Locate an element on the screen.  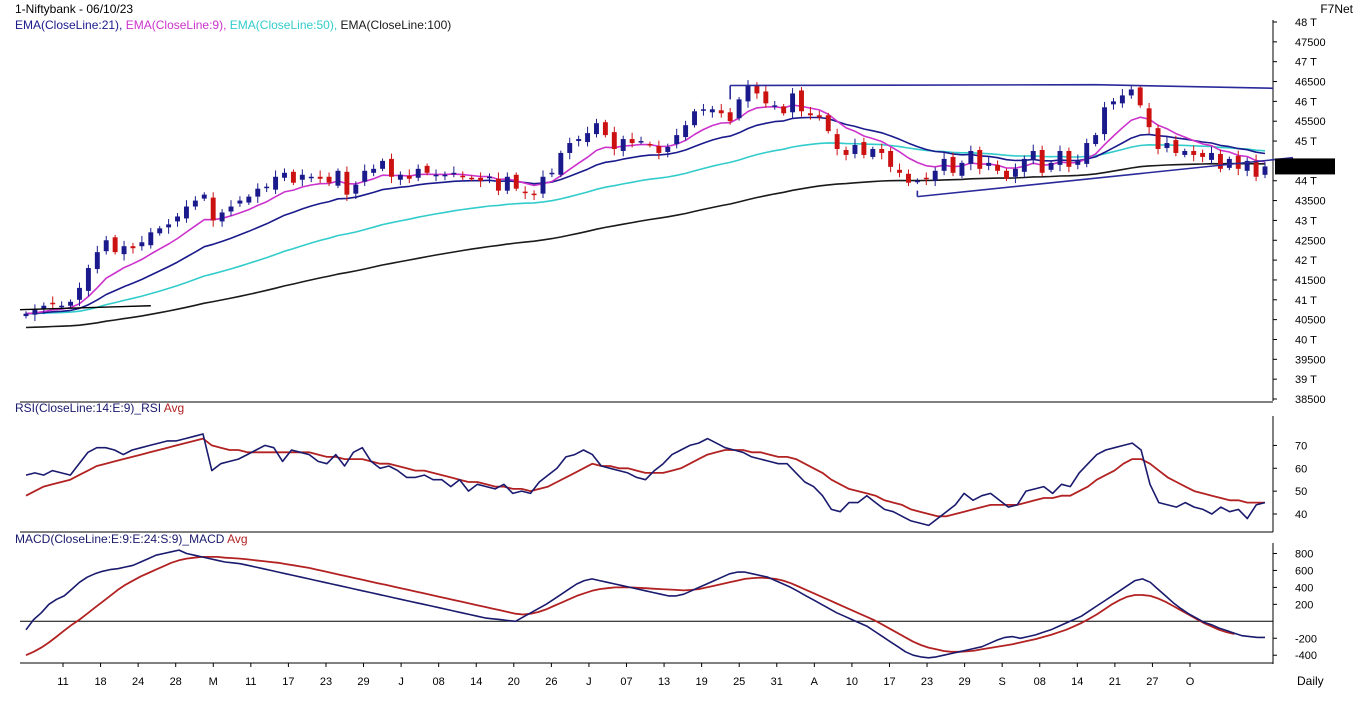
legend-ema21: EMA(CloseLine:21), is located at coordinates (69, 25).